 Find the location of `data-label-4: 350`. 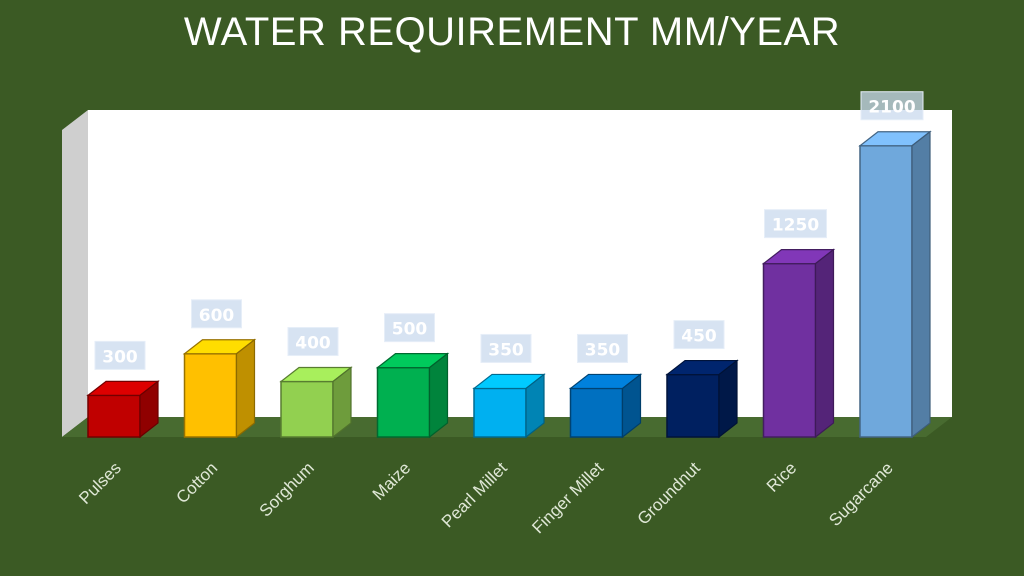

data-label-4: 350 is located at coordinates (506, 350).